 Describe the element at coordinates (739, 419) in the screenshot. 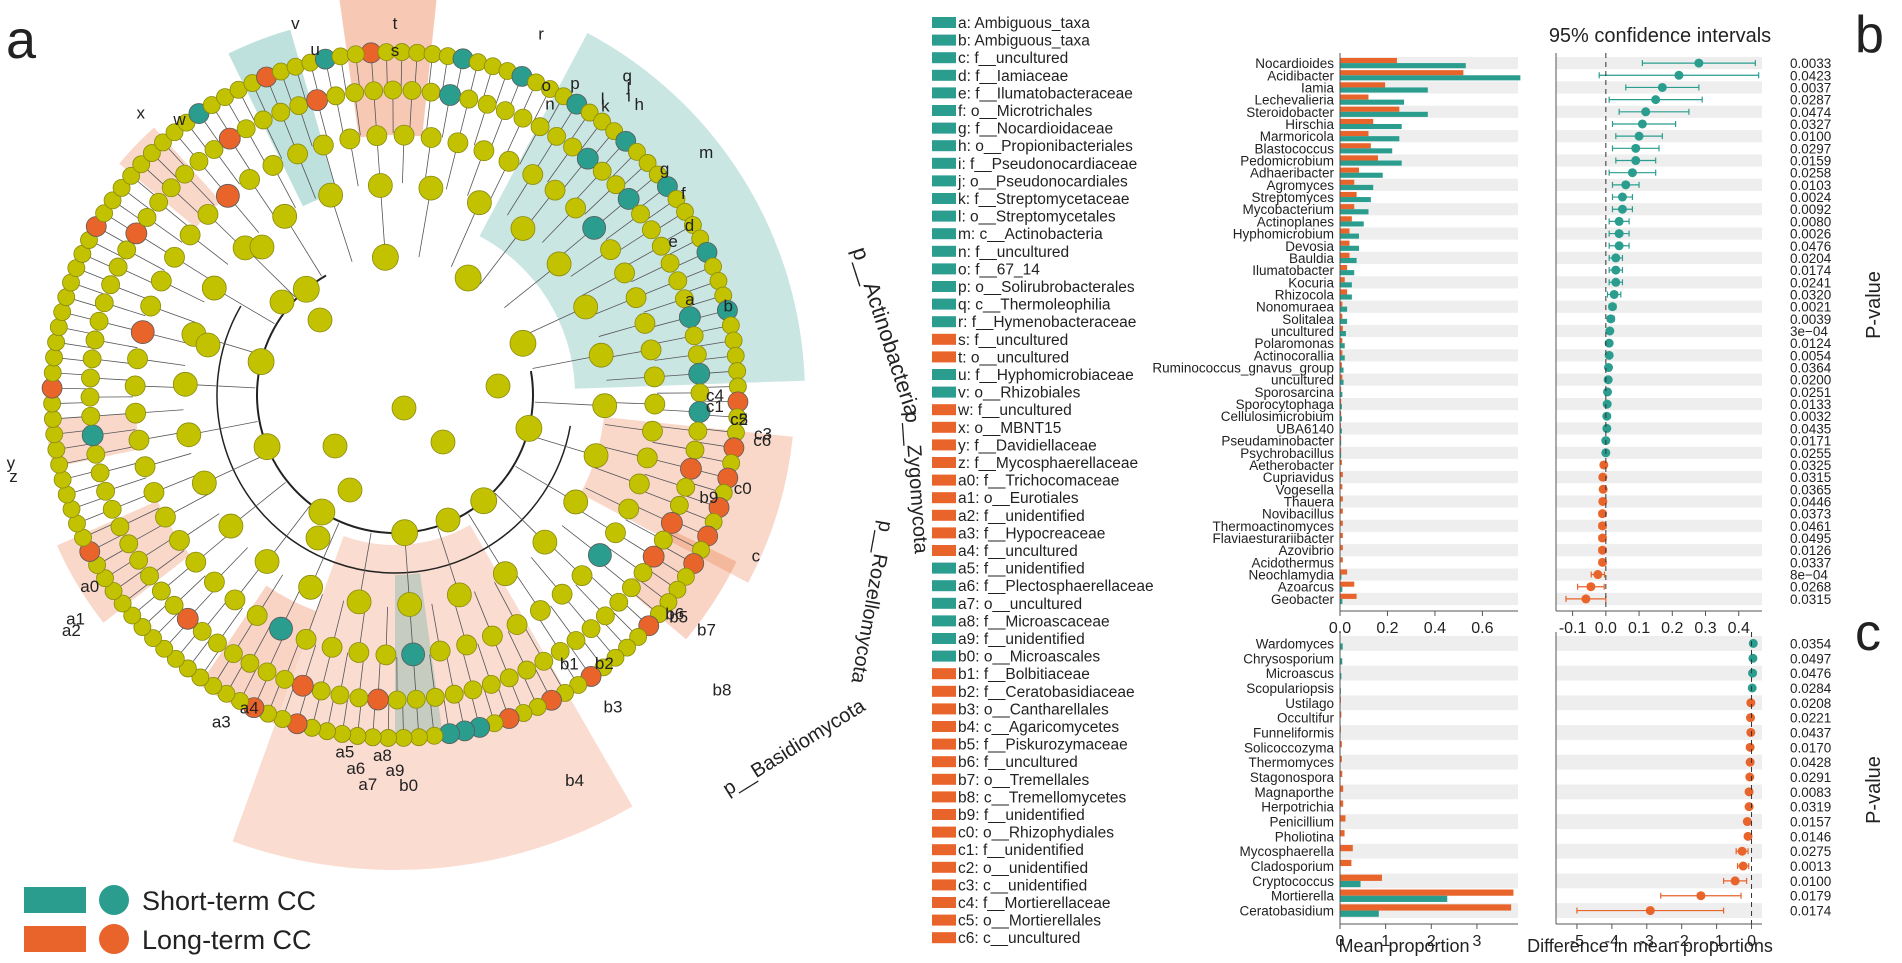

I see `clade-label-c2: c2` at that location.